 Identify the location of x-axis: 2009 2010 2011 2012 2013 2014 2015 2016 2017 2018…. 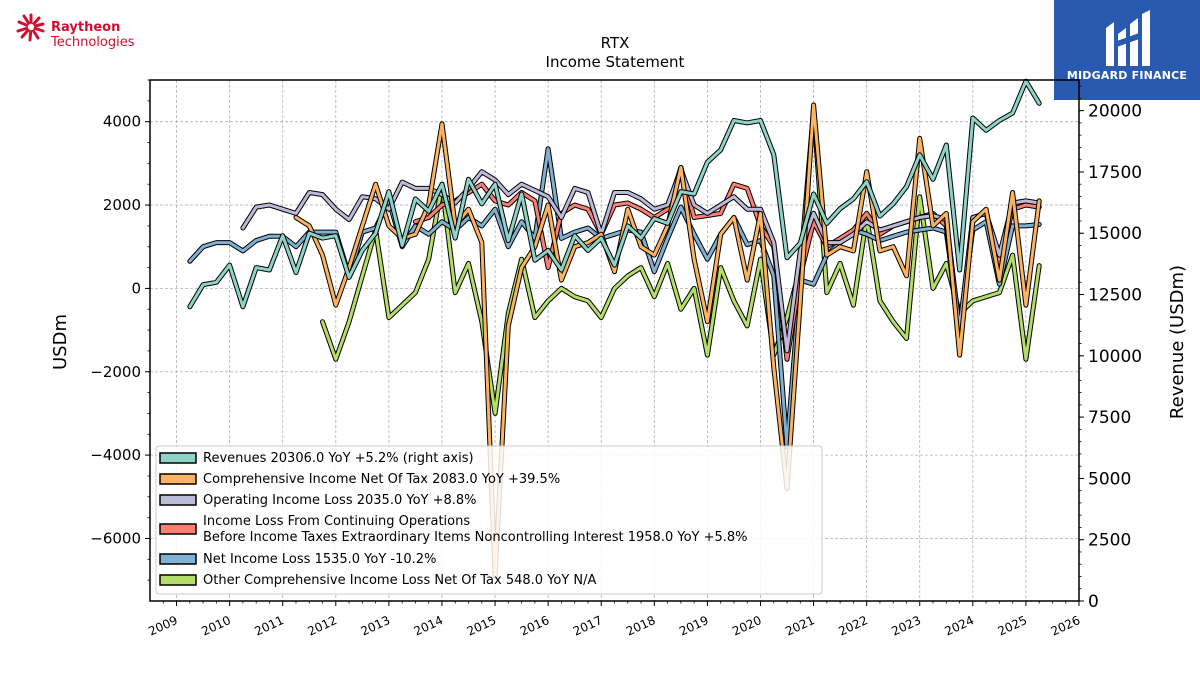
(614, 620).